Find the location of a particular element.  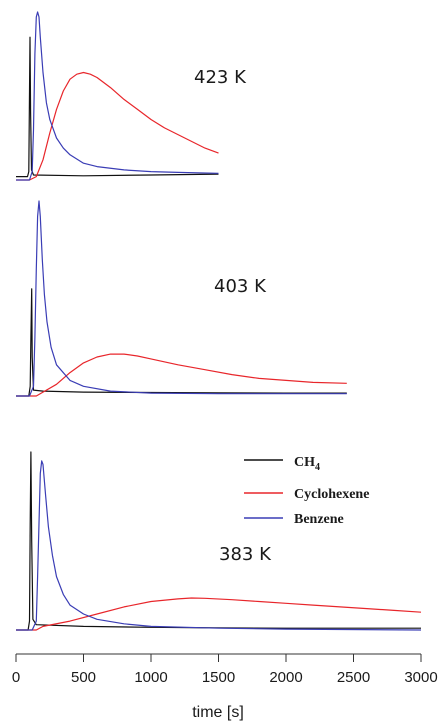

legend: CH4 Cyclohexene Benzene is located at coordinates (306, 491).